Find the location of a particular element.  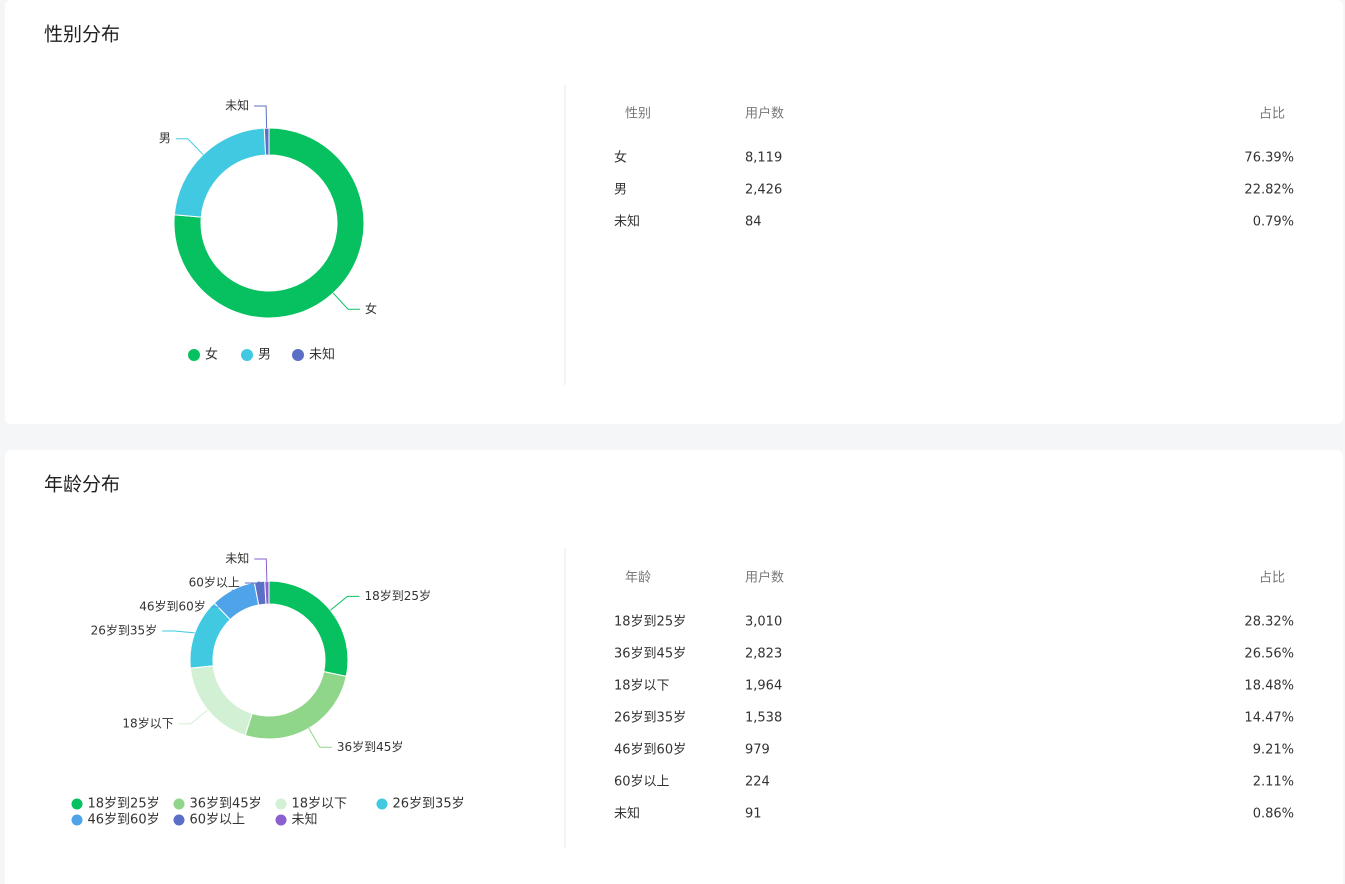

slice-label: 60岁以上 is located at coordinates (214, 582).